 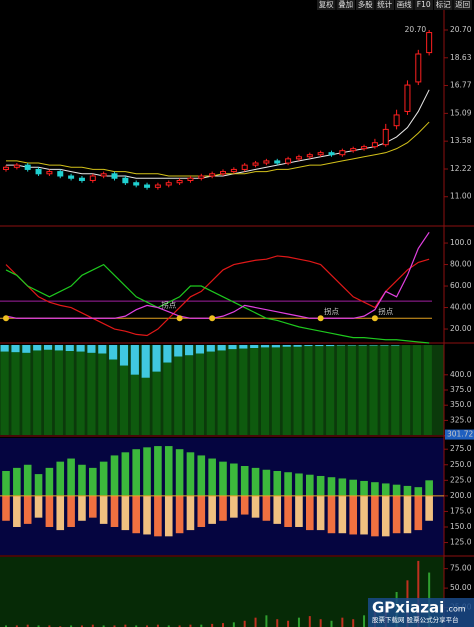 I want to click on y-tick-label: 11.00, so click(x=461, y=196).